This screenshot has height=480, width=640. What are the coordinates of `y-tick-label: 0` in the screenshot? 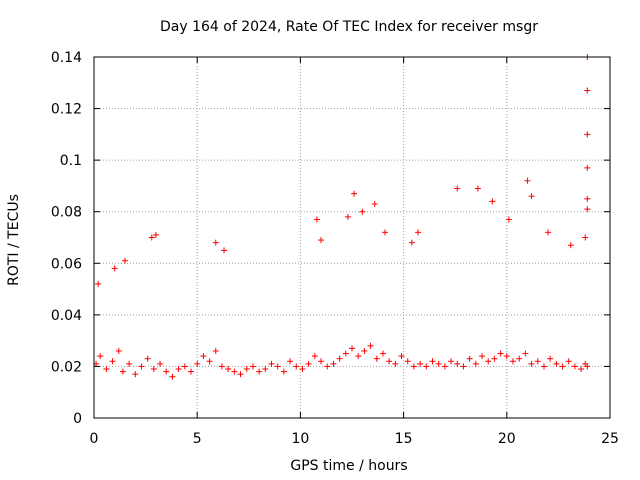 It's located at (77, 419).